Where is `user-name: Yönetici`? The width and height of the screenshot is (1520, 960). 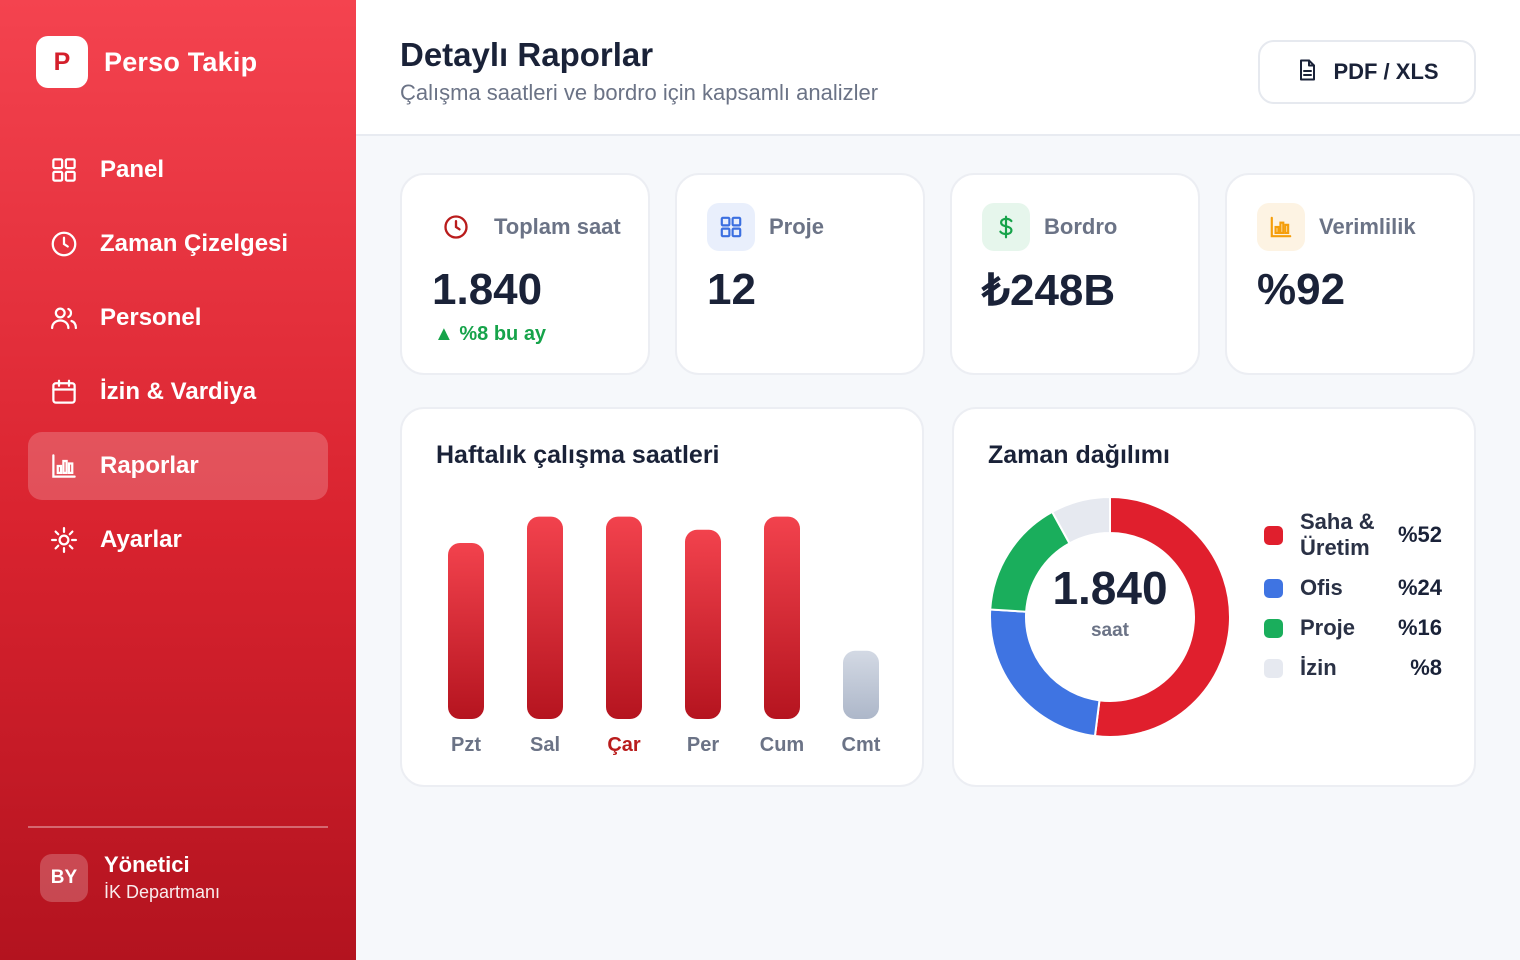
user-name: Yönetici is located at coordinates (147, 864).